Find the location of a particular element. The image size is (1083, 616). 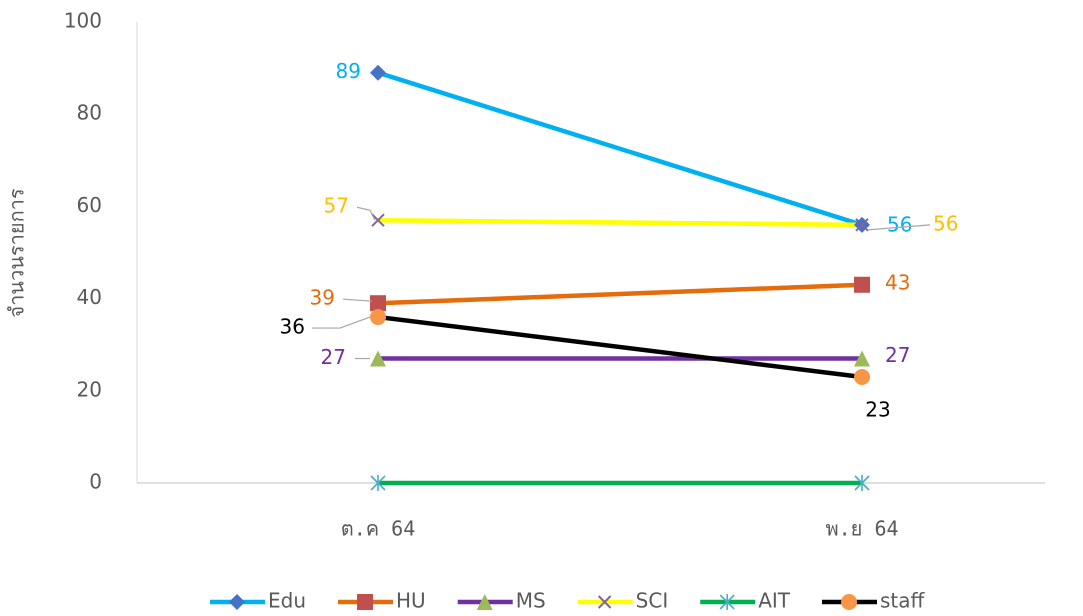

data-label: 23 is located at coordinates (877, 409).